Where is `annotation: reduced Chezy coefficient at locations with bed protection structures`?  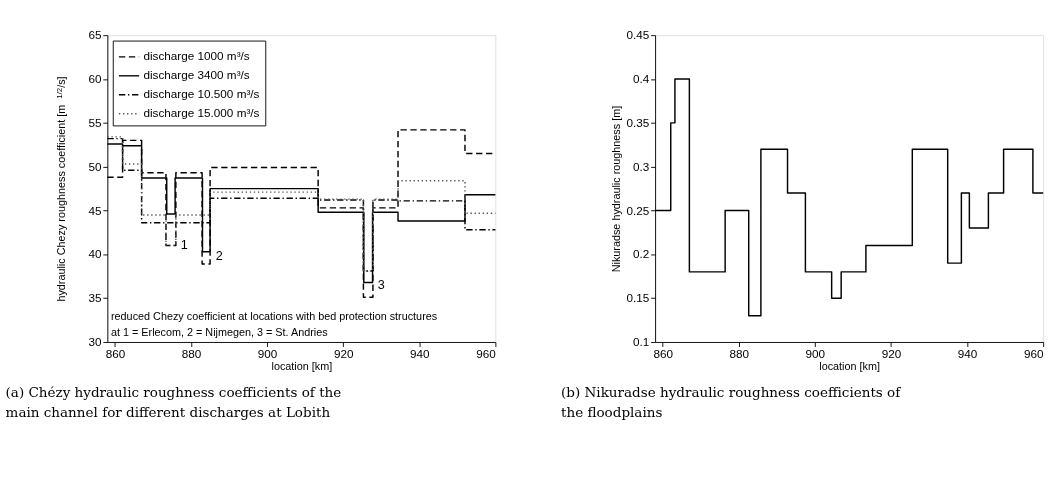
annotation: reduced Chezy coefficient at locations with bed protection structures is located at coordinates (274, 316).